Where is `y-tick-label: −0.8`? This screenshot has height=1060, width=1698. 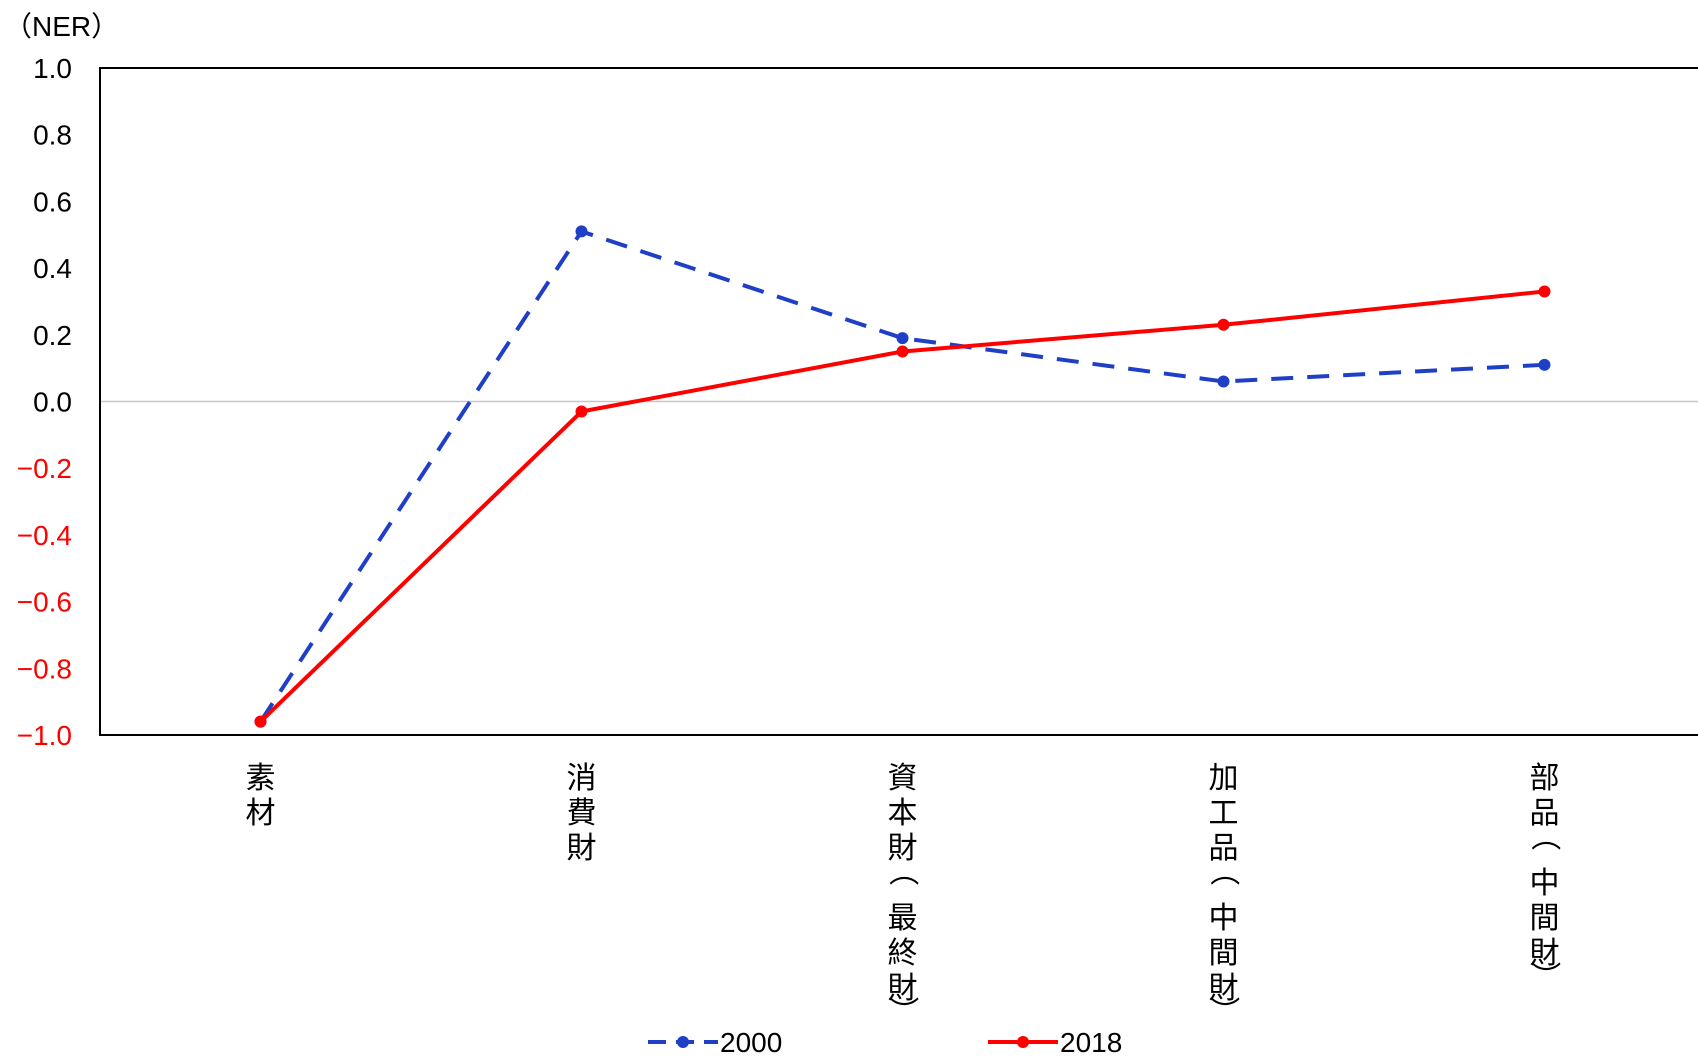
y-tick-label: −0.8 is located at coordinates (44, 668).